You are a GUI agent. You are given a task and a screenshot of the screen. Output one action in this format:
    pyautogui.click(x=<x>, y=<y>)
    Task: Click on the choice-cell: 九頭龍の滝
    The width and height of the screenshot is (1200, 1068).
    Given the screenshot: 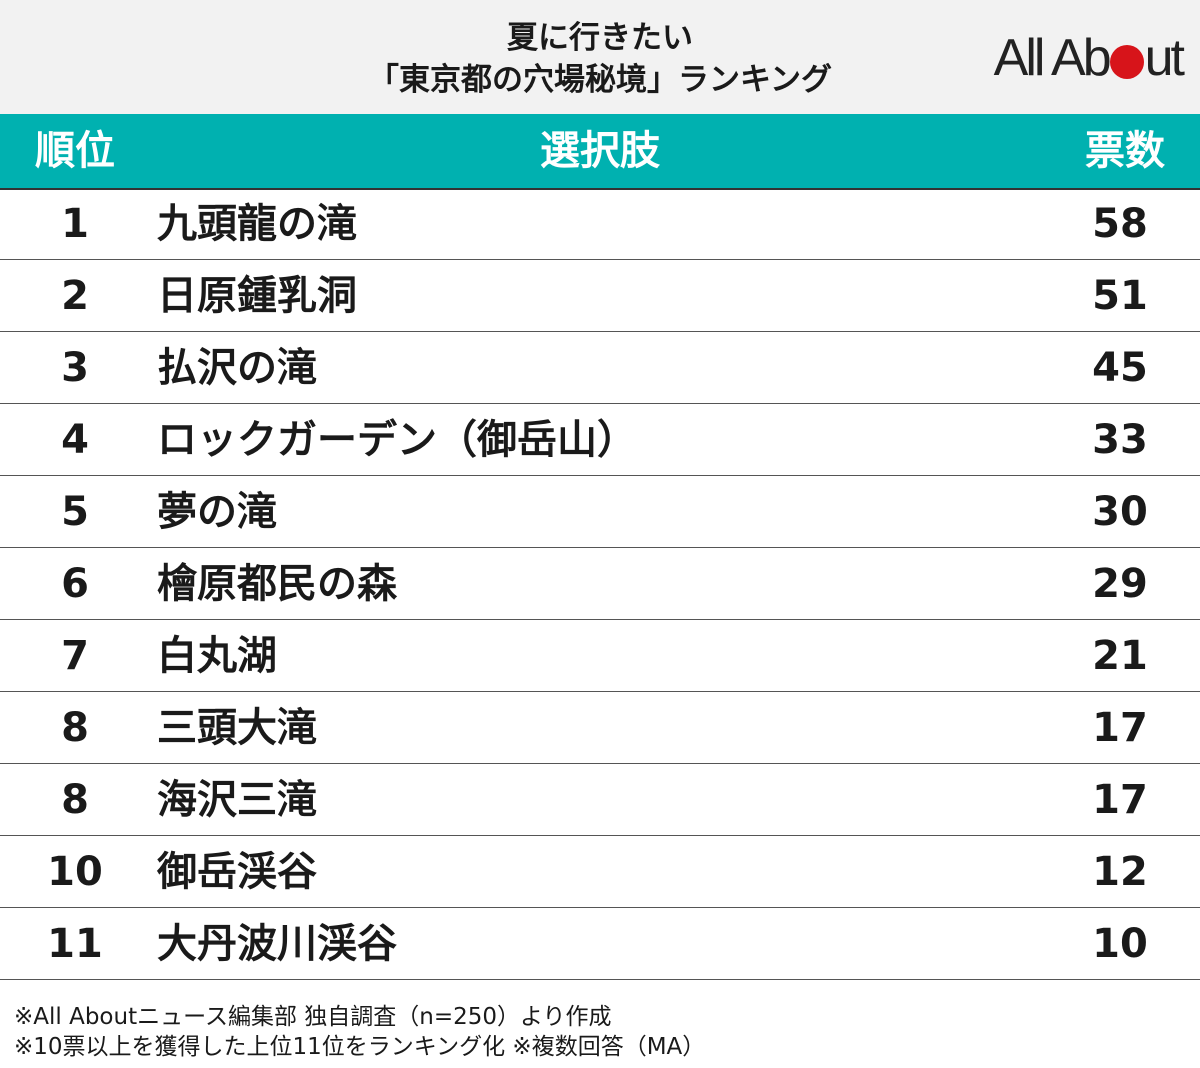 What is the action you would take?
    pyautogui.click(x=257, y=224)
    